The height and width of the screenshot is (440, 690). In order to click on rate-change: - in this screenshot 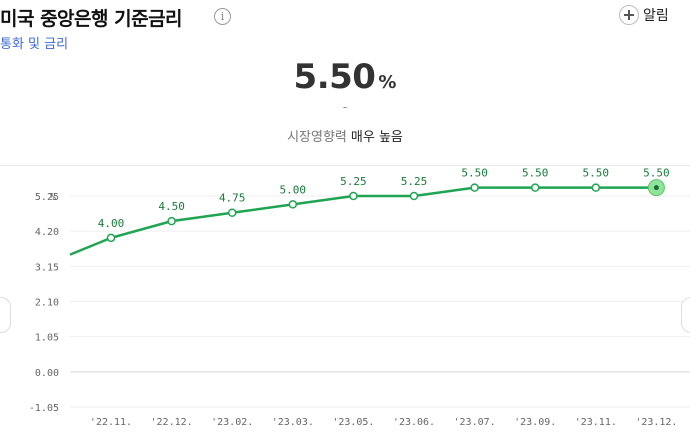, I will do `click(345, 107)`.